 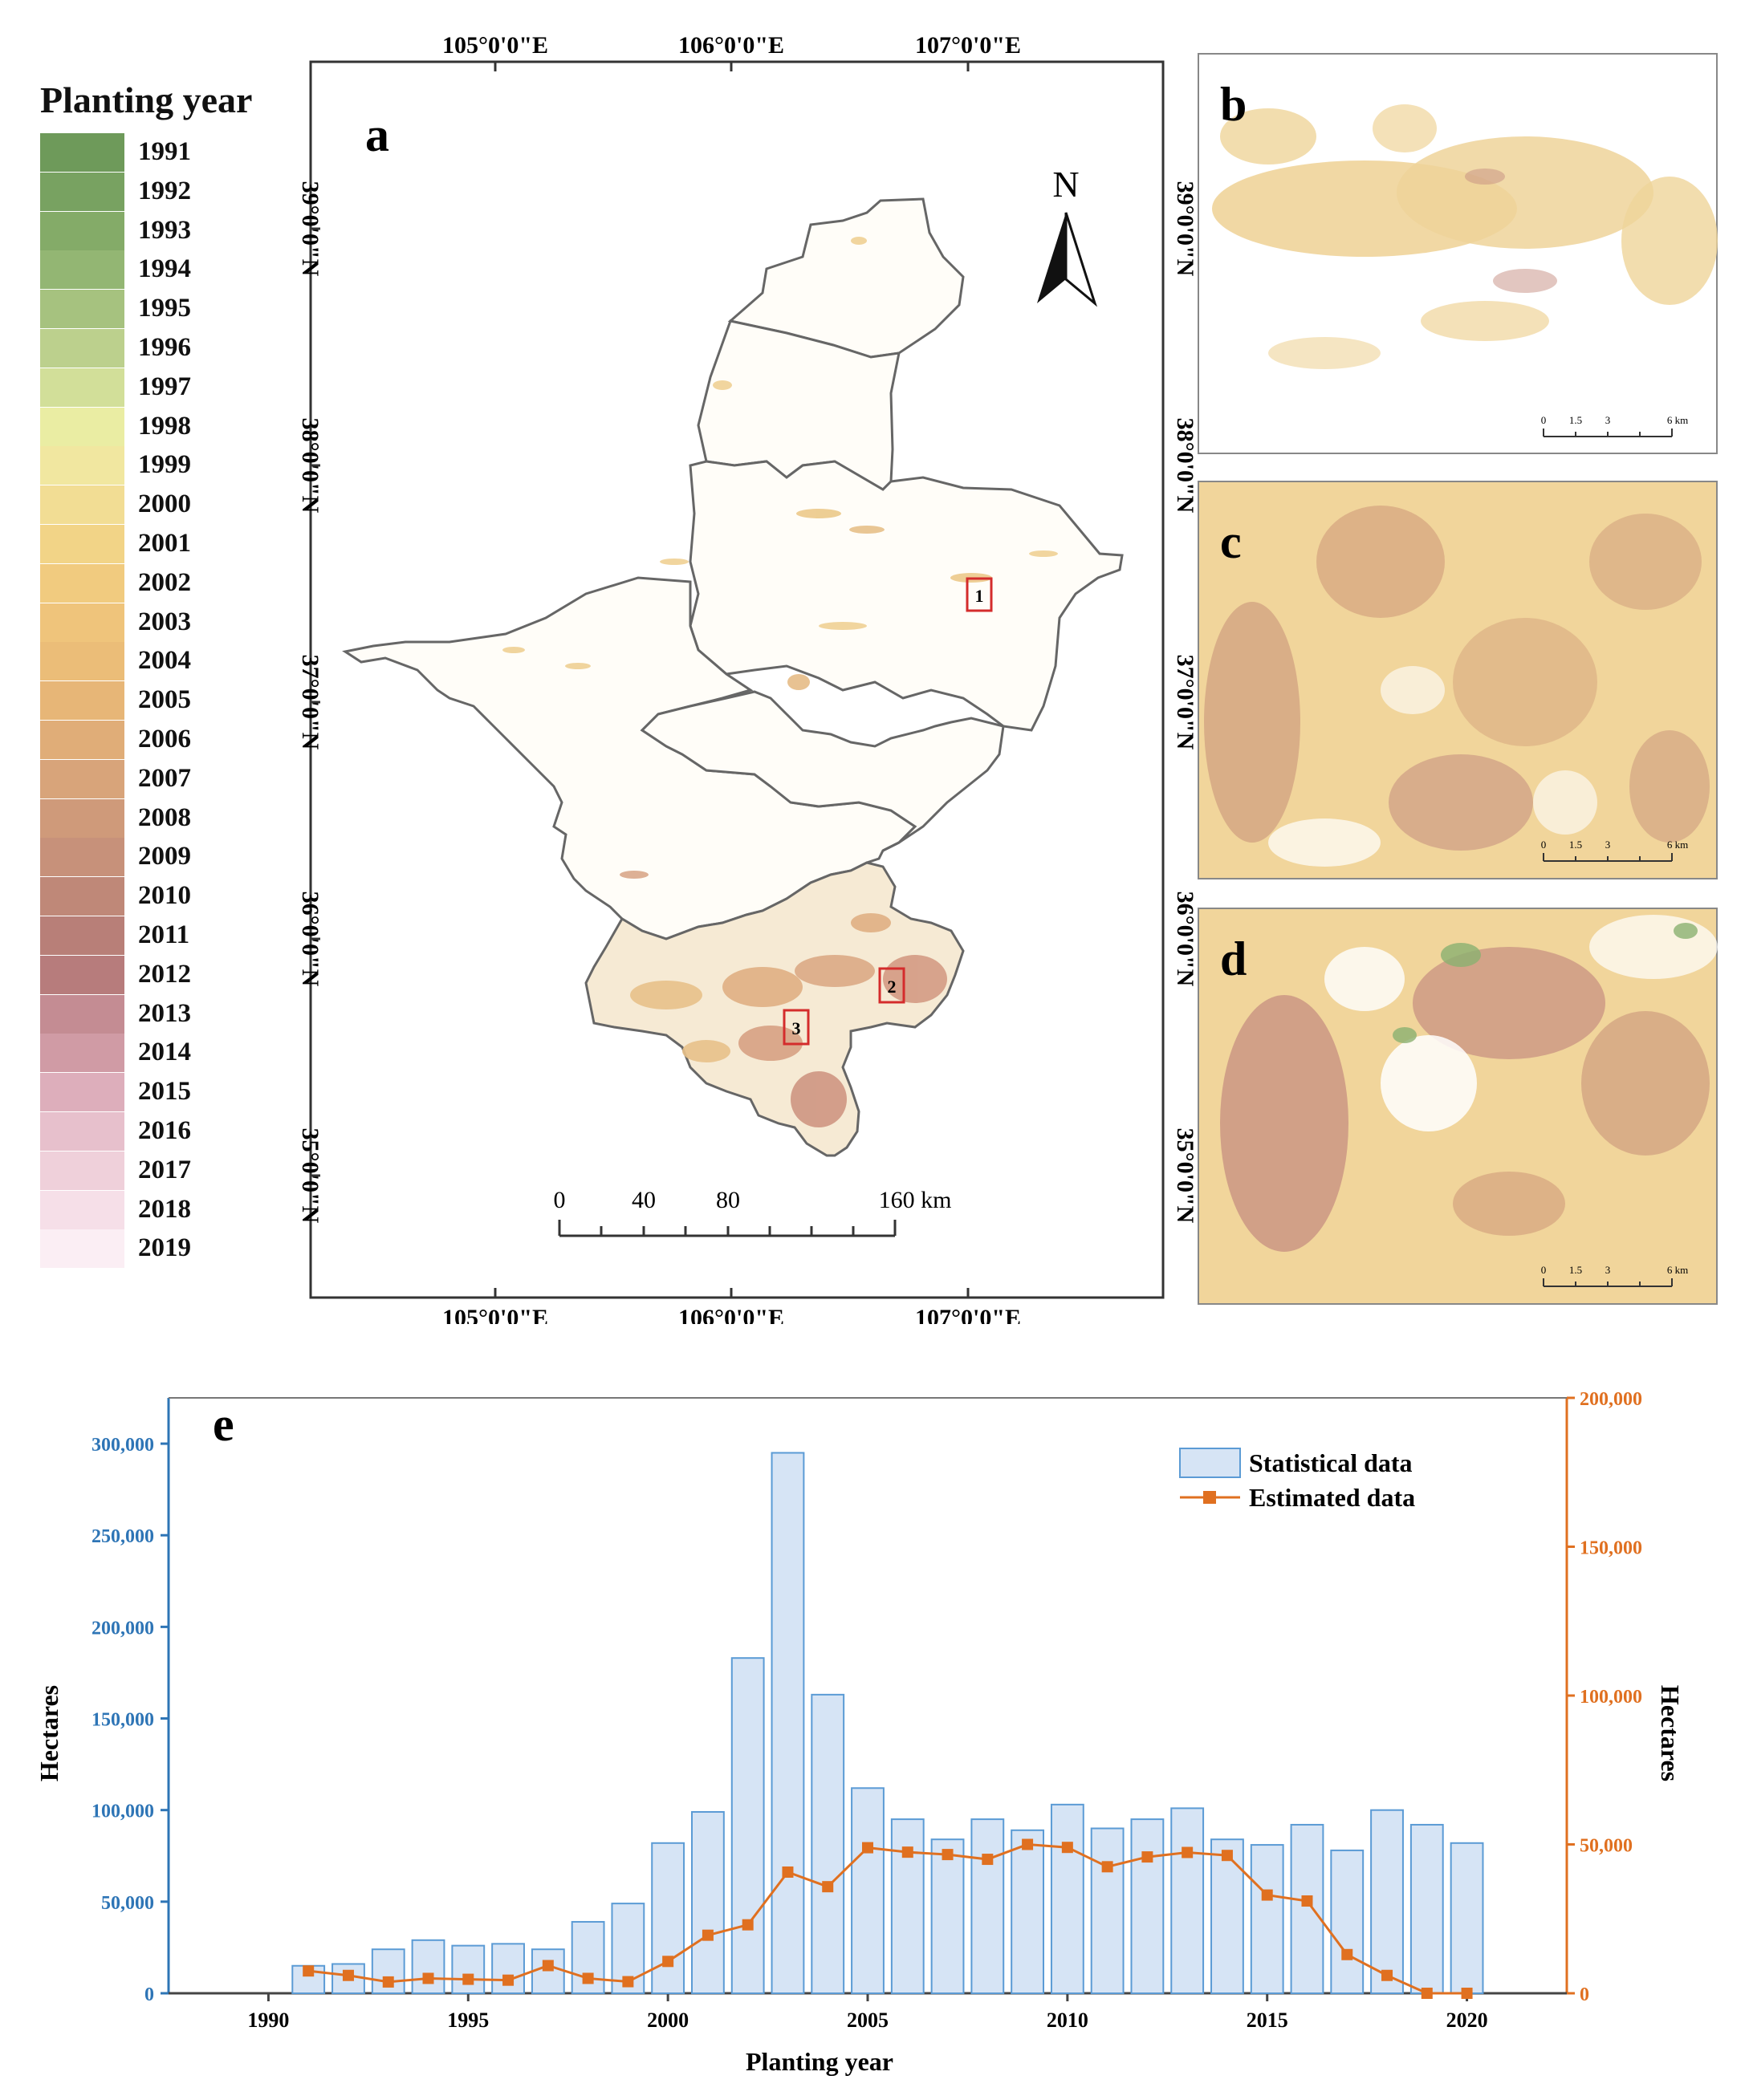 I want to click on legend-marker-estimated, so click(x=1209, y=1498).